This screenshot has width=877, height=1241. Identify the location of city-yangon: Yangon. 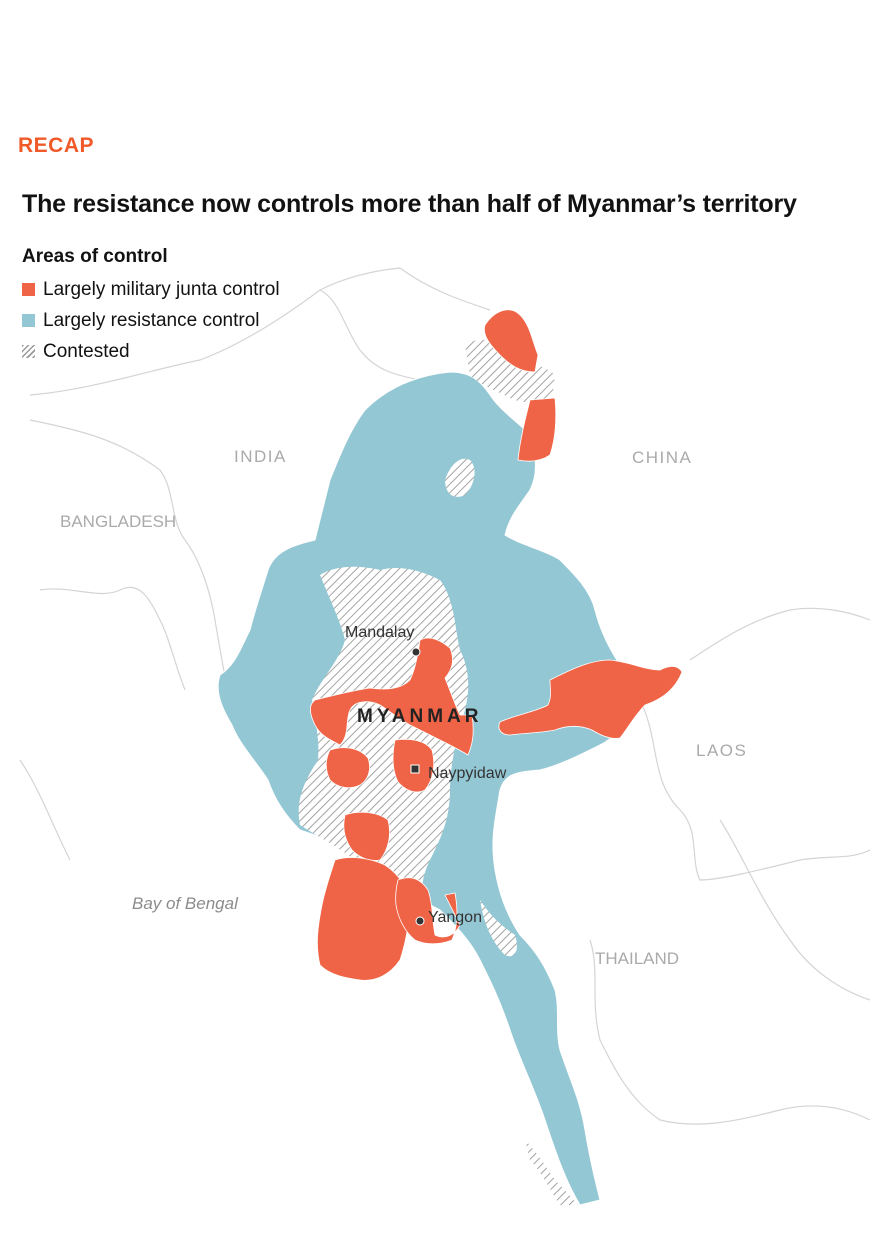
(448, 917).